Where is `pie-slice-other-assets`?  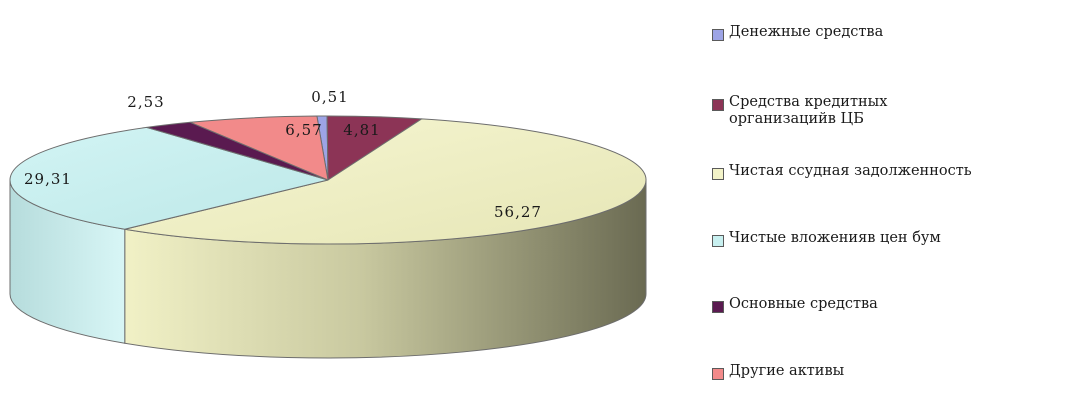
pie-slice-other-assets is located at coordinates (259, 148).